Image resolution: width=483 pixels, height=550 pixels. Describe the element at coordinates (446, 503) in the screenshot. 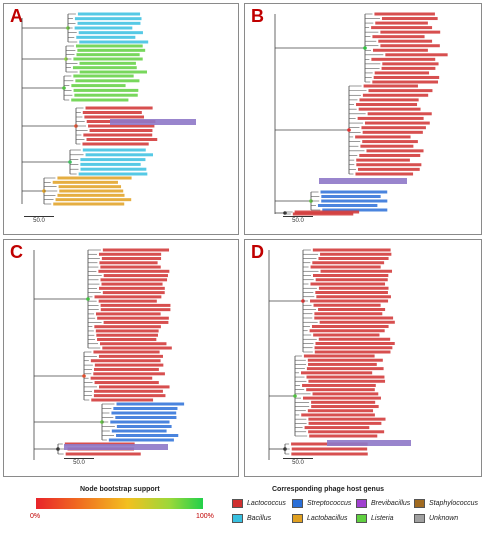

I see `legend-item-staphylococcus: Staphylococcus` at that location.